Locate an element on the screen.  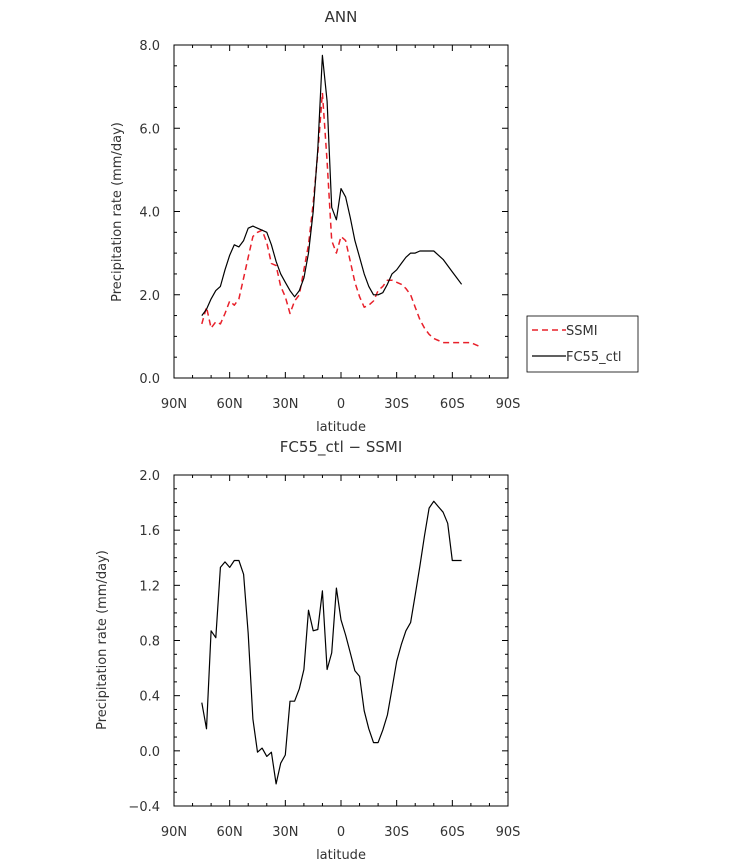
legend-label-fc55-ctl: FC55_ctl is located at coordinates (593, 357).